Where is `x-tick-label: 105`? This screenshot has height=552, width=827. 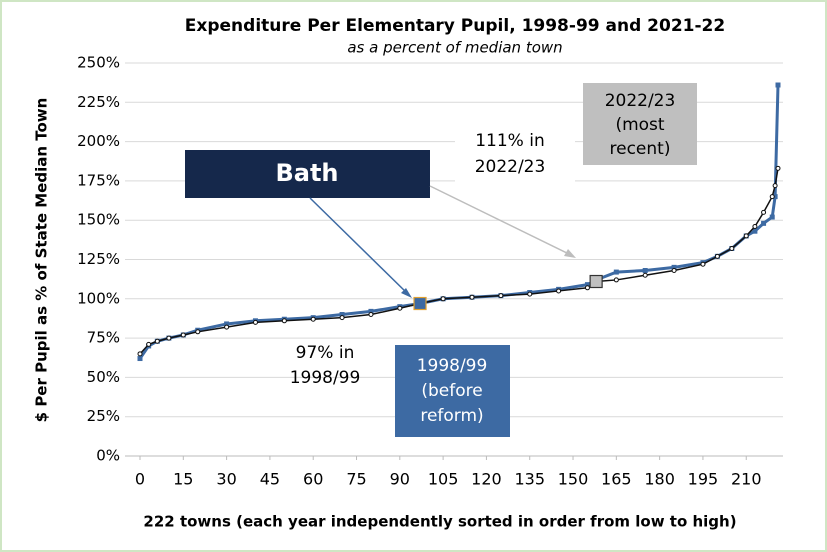
x-tick-label: 105 is located at coordinates (443, 479).